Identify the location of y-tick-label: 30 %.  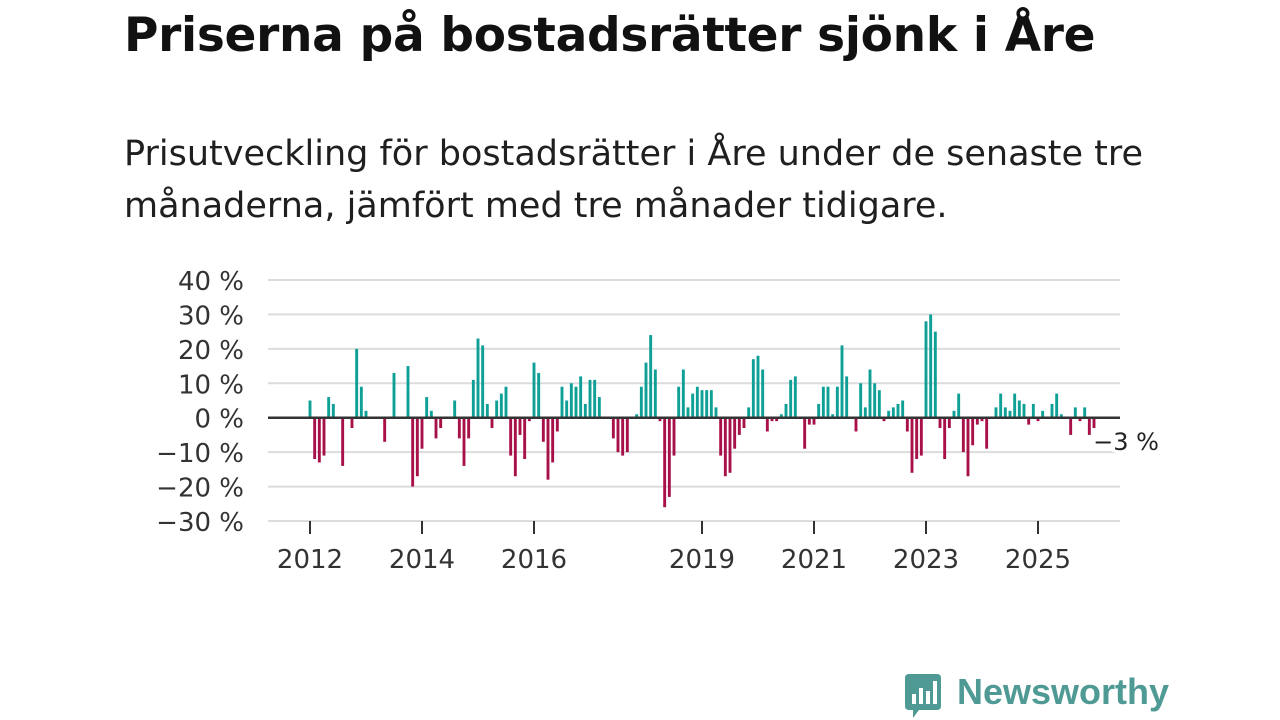
(211, 316).